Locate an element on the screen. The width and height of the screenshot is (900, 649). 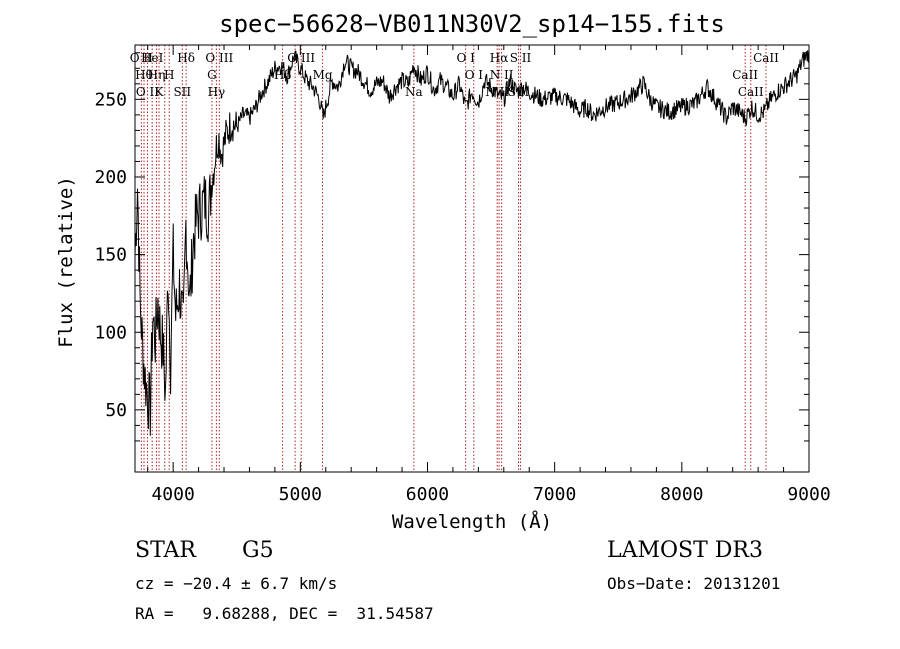
line-marker-label: Hη is located at coordinates (157, 75).